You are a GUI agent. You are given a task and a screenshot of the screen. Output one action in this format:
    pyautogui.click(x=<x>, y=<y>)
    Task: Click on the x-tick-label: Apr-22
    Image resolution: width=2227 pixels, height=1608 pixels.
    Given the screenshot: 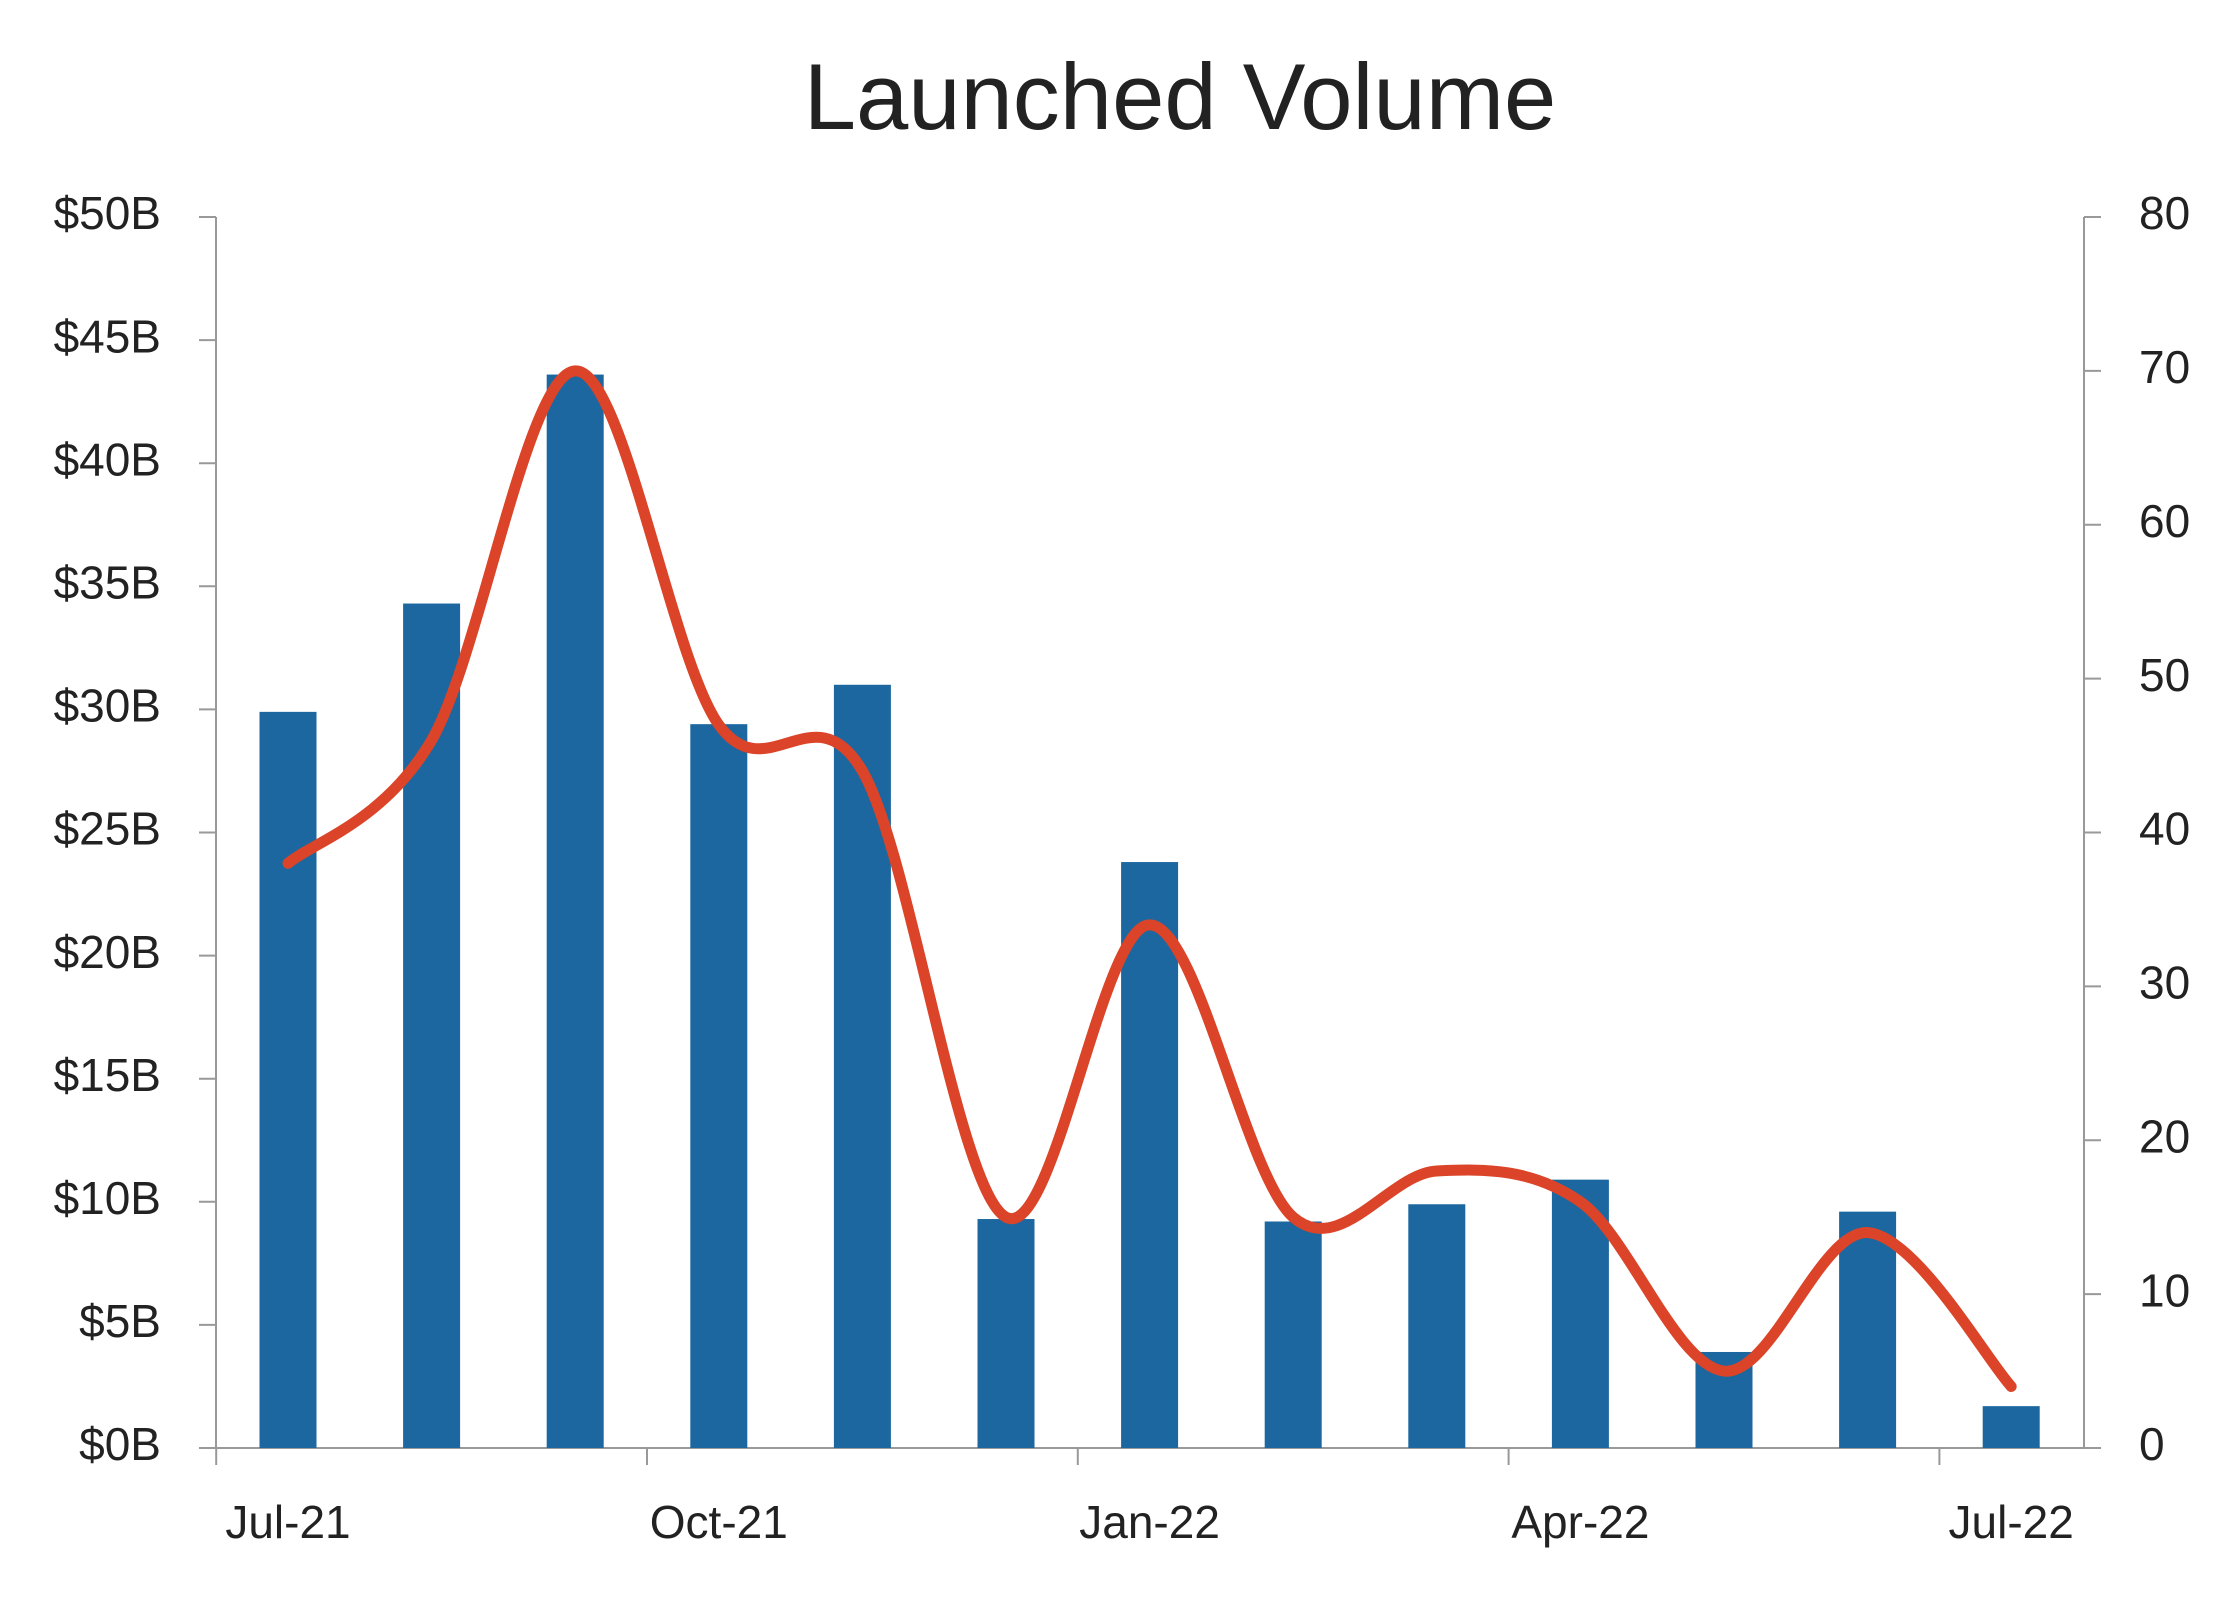 What is the action you would take?
    pyautogui.click(x=1580, y=1522)
    